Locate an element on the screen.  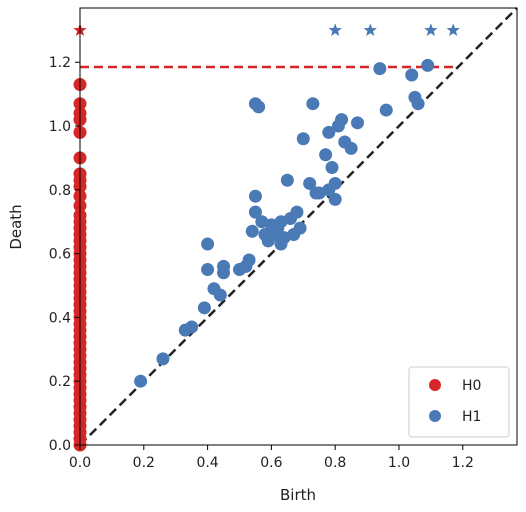
legend-box is located at coordinates (459, 402).